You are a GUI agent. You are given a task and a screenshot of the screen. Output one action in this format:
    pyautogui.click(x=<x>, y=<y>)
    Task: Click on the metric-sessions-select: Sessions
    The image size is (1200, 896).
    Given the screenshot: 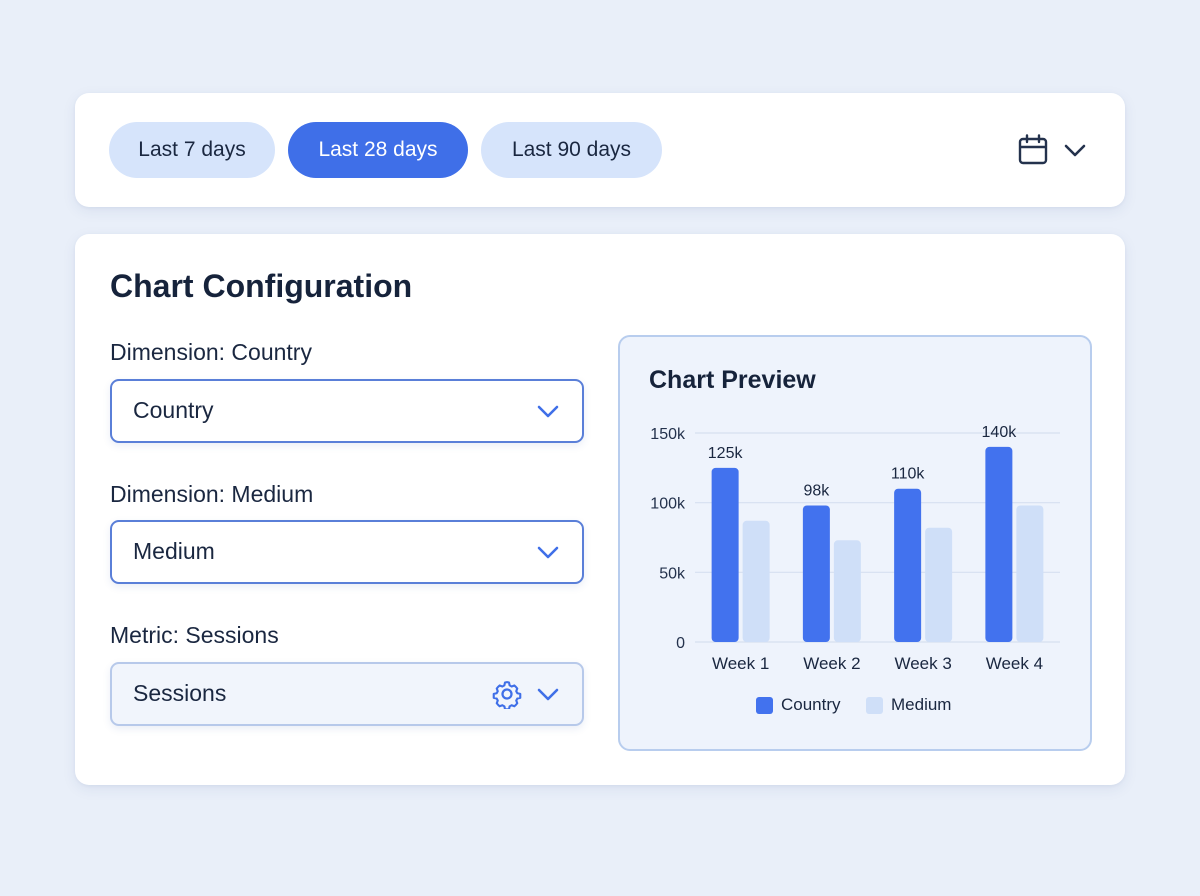 What is the action you would take?
    pyautogui.click(x=347, y=694)
    